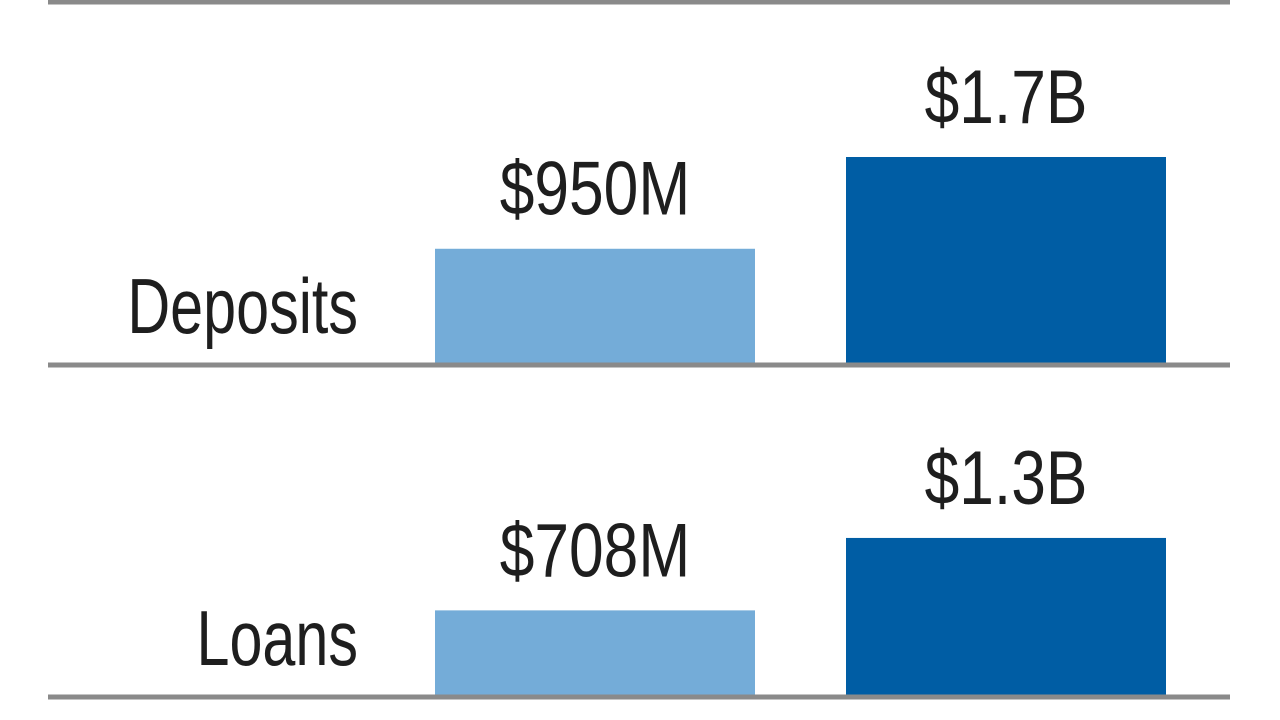  What do you see at coordinates (595, 549) in the screenshot?
I see `data-label-loans-1: $708M` at bounding box center [595, 549].